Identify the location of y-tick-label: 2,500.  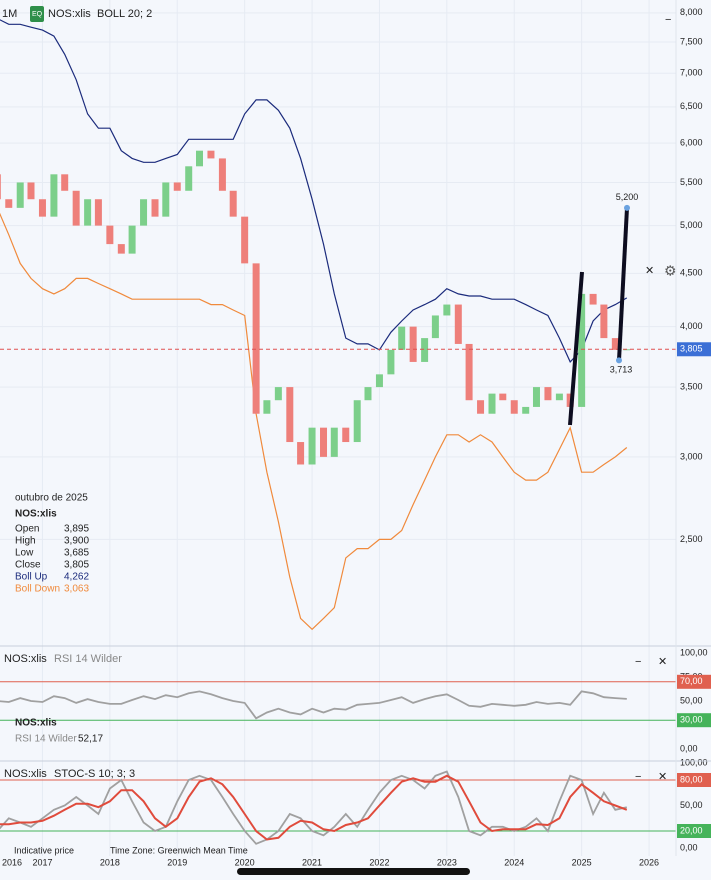
(691, 539).